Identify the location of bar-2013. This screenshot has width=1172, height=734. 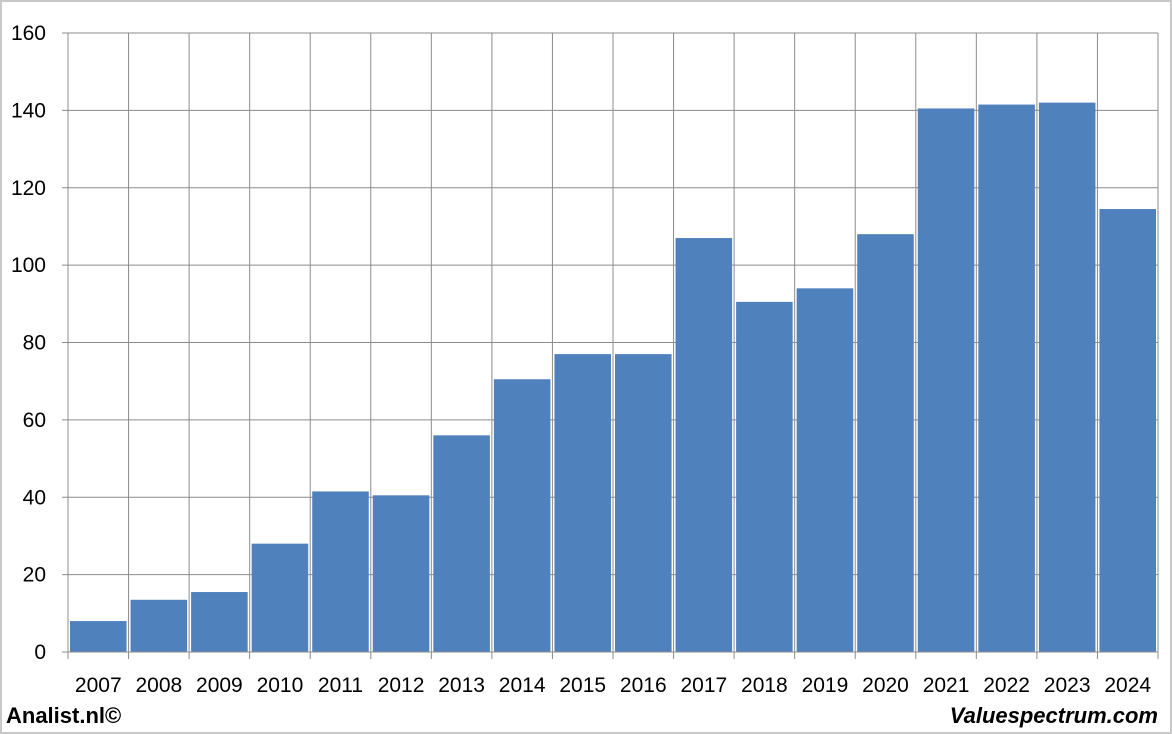
(461, 543).